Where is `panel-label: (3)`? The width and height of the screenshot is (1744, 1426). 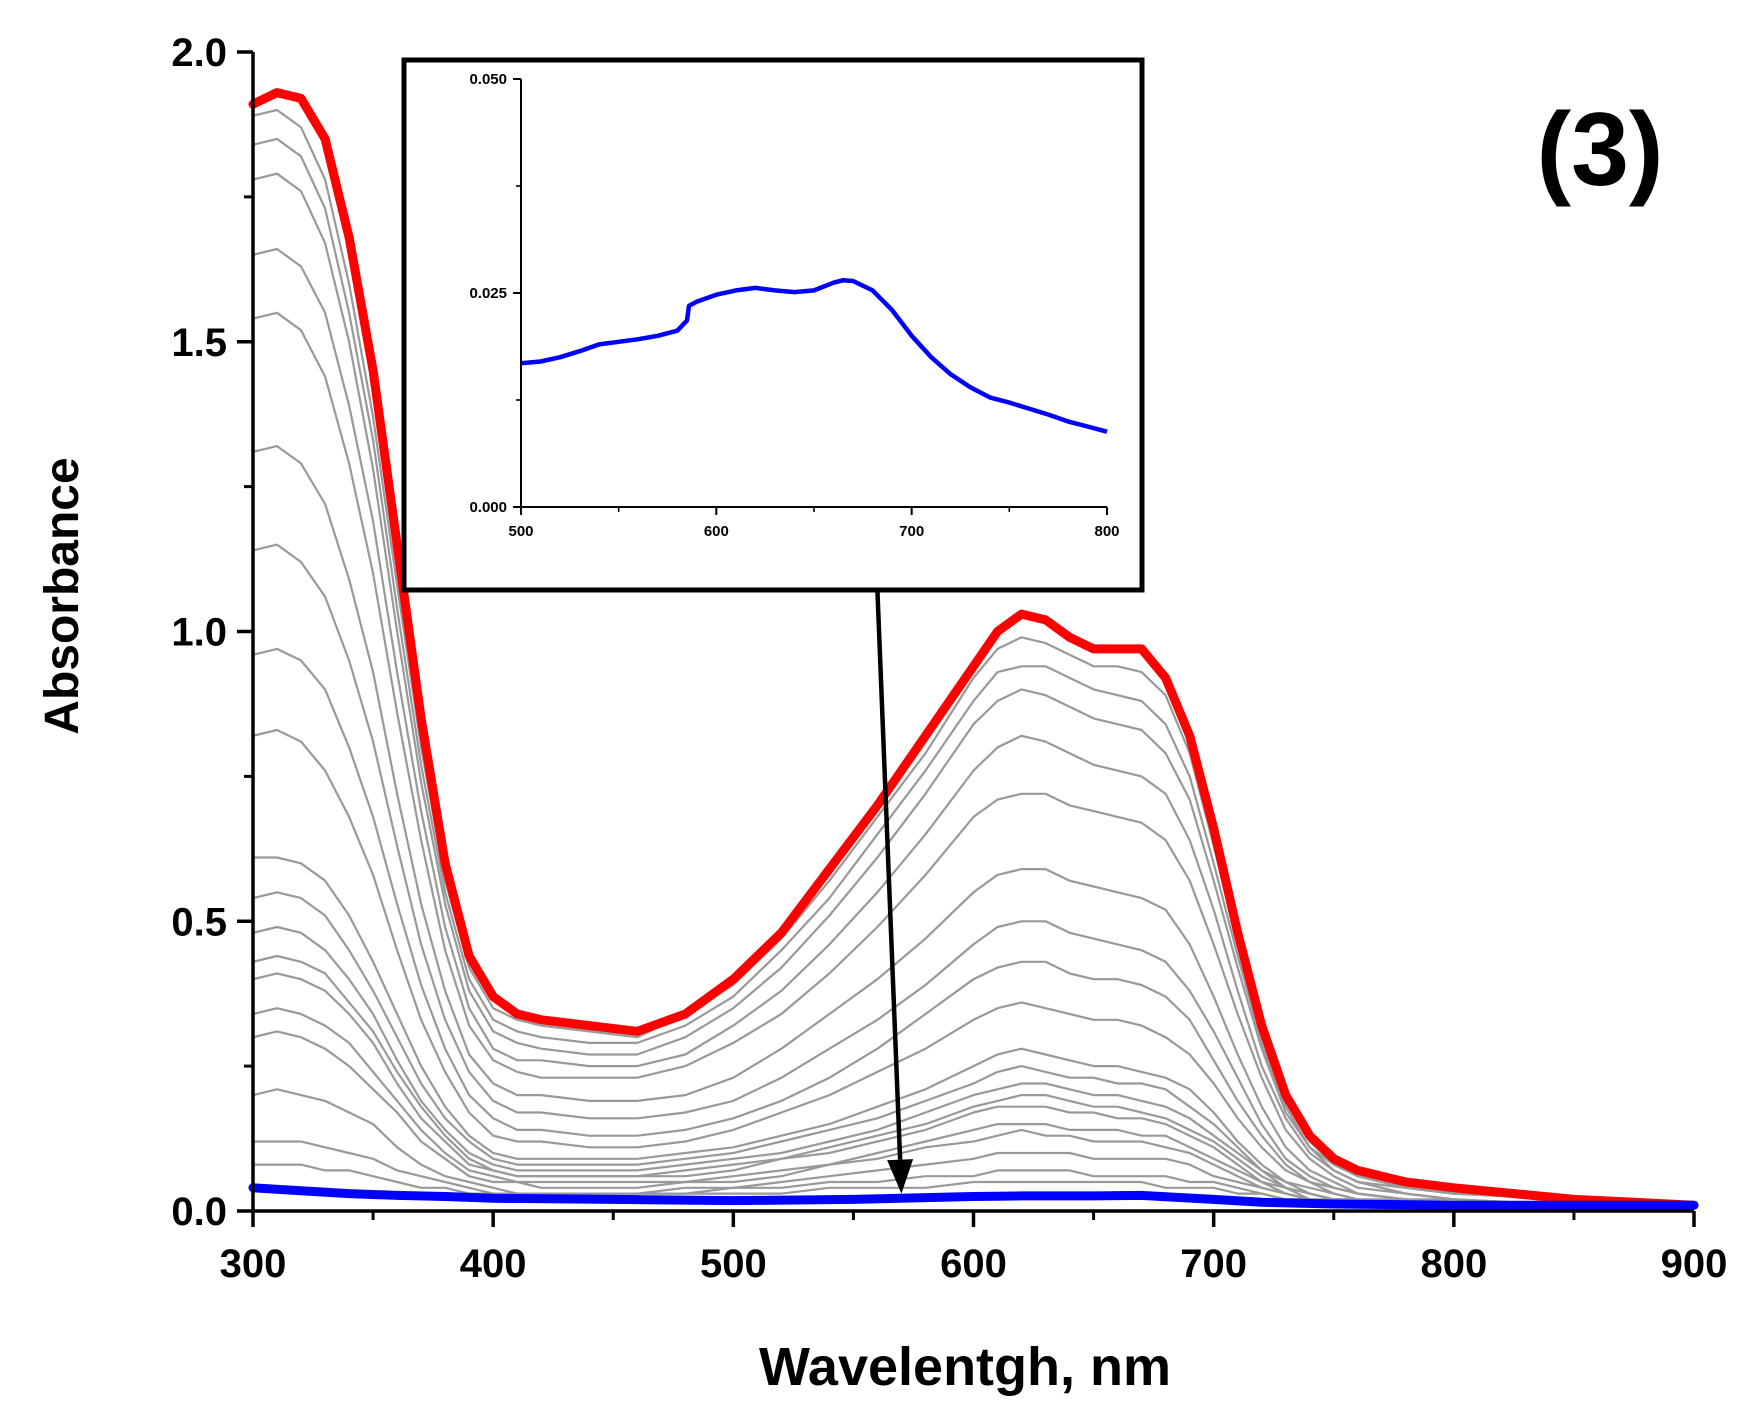
panel-label: (3) is located at coordinates (1599, 150).